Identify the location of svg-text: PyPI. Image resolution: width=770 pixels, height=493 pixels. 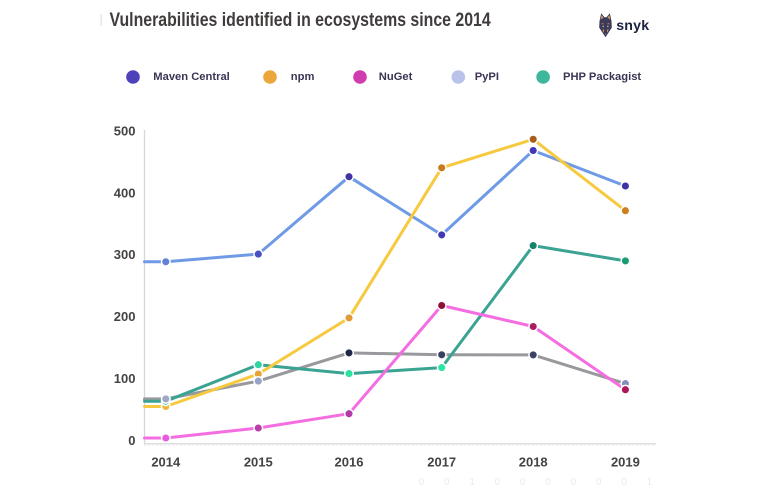
(487, 77).